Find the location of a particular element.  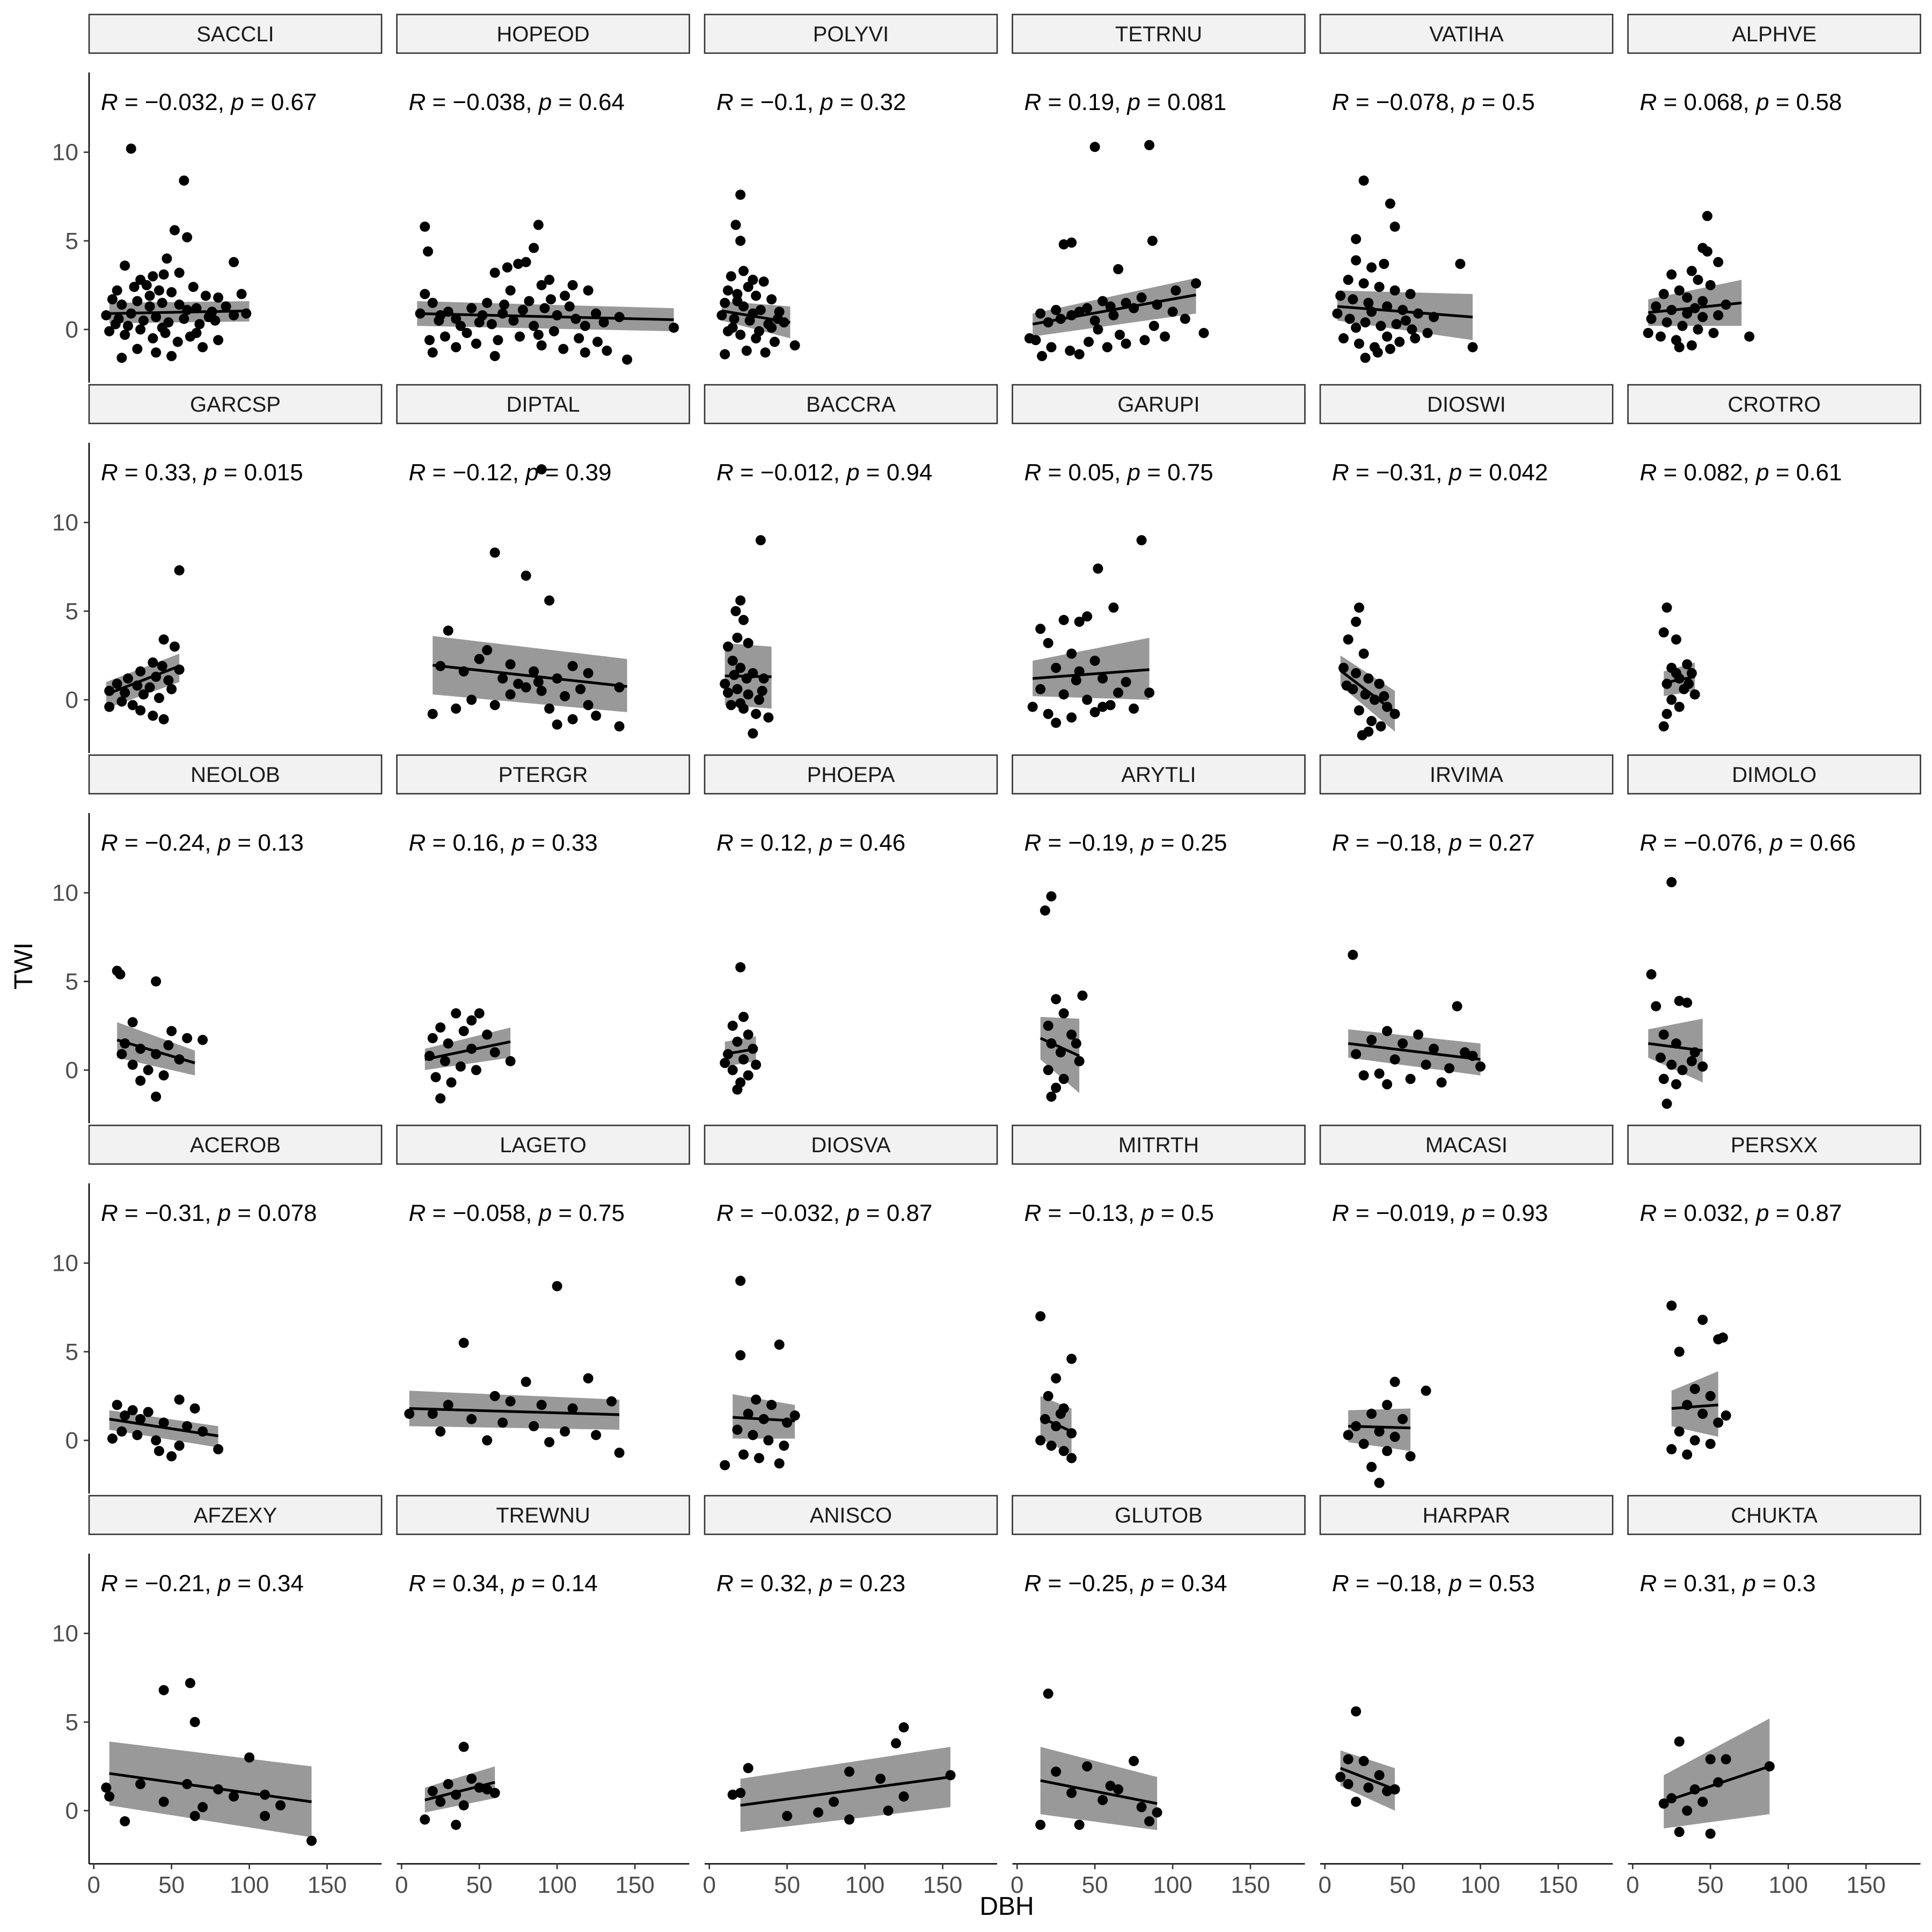

facet-panel-garupi: GARUPI R = 0.05, p = 0.75 is located at coordinates (1159, 556).